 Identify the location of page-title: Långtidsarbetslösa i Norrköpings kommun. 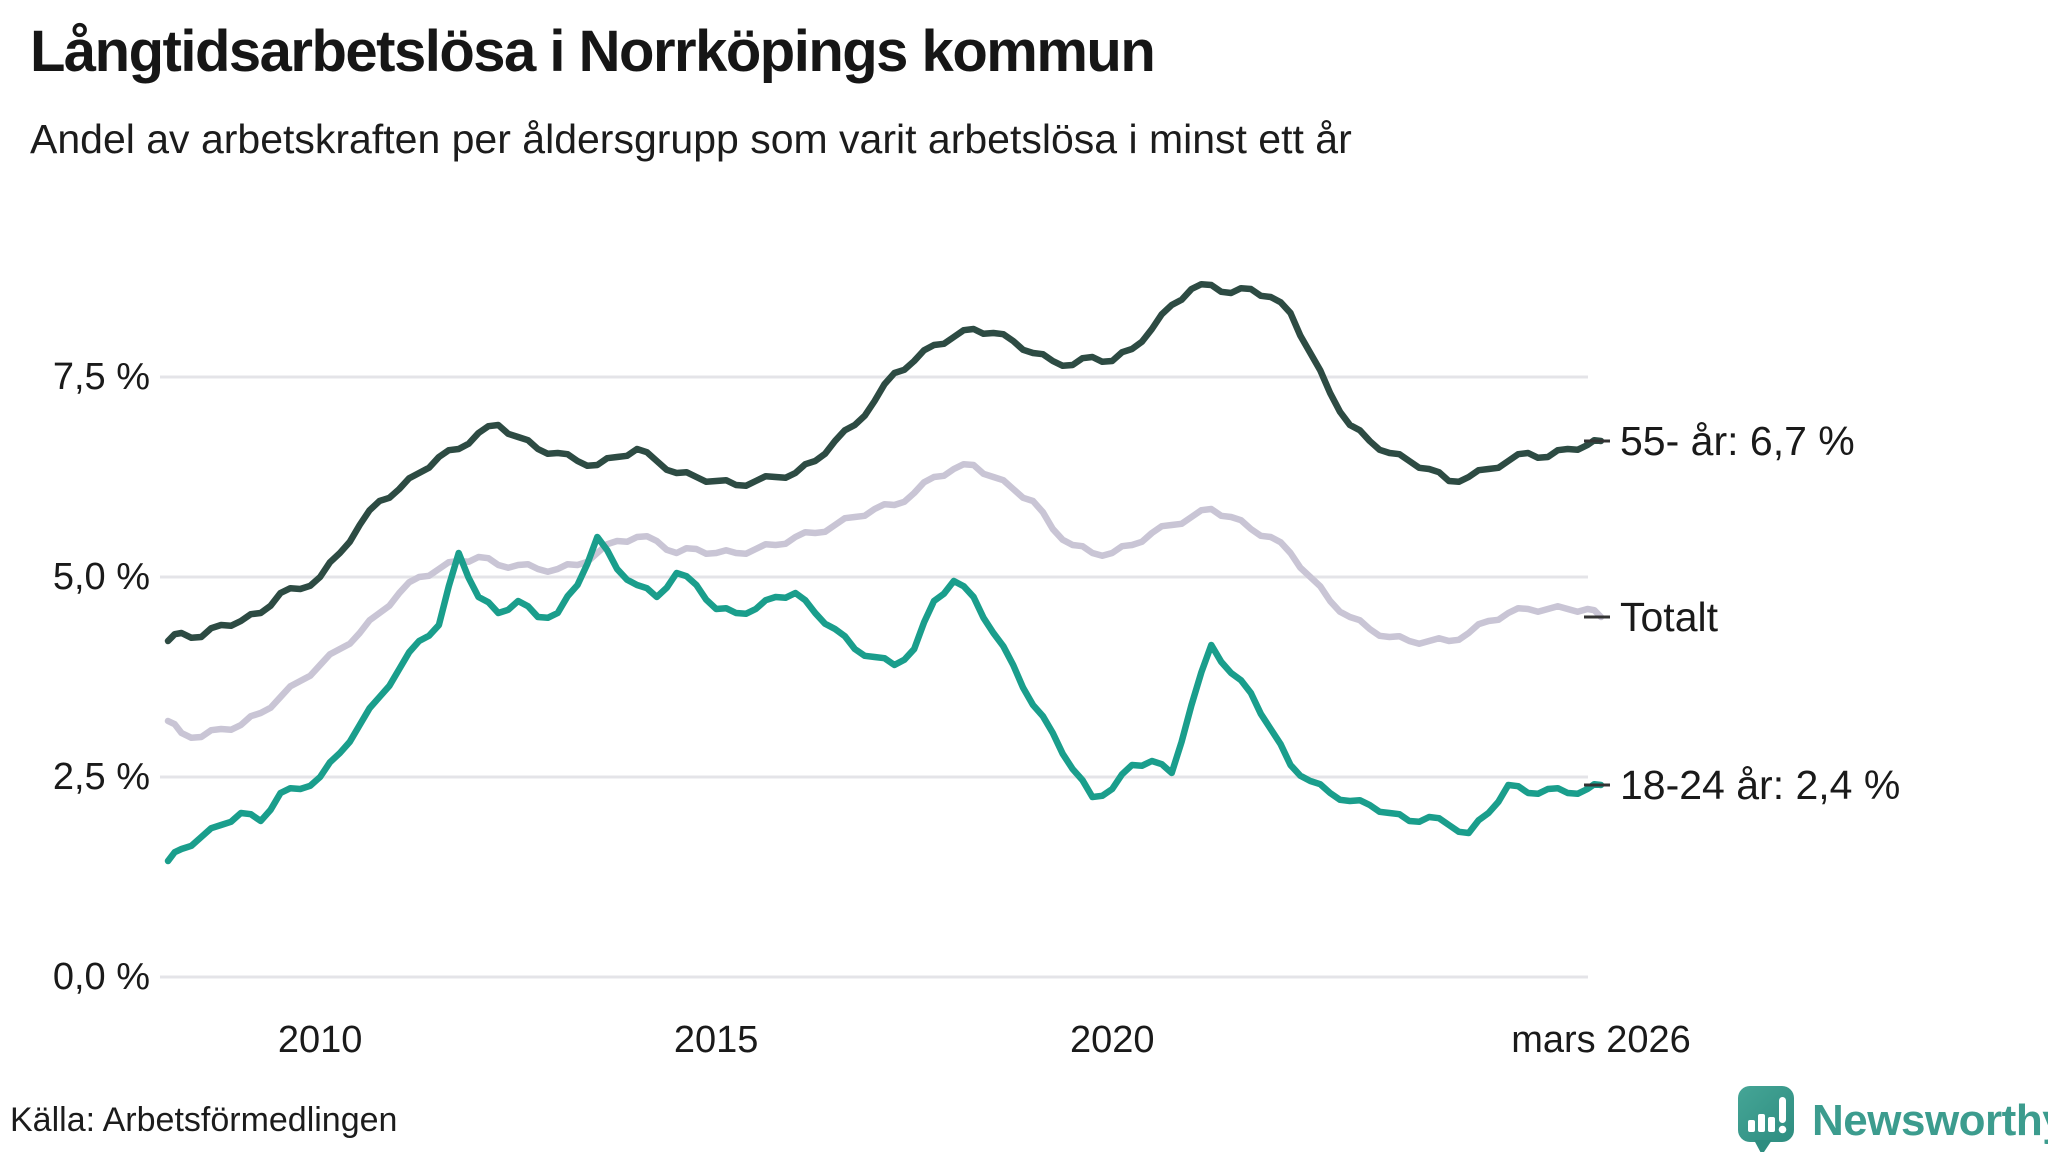
(593, 51).